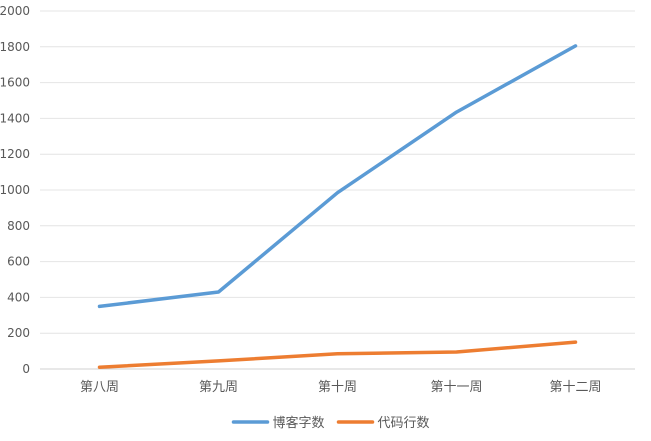  What do you see at coordinates (26, 369) in the screenshot?
I see `y-tick-label-0: 0` at bounding box center [26, 369].